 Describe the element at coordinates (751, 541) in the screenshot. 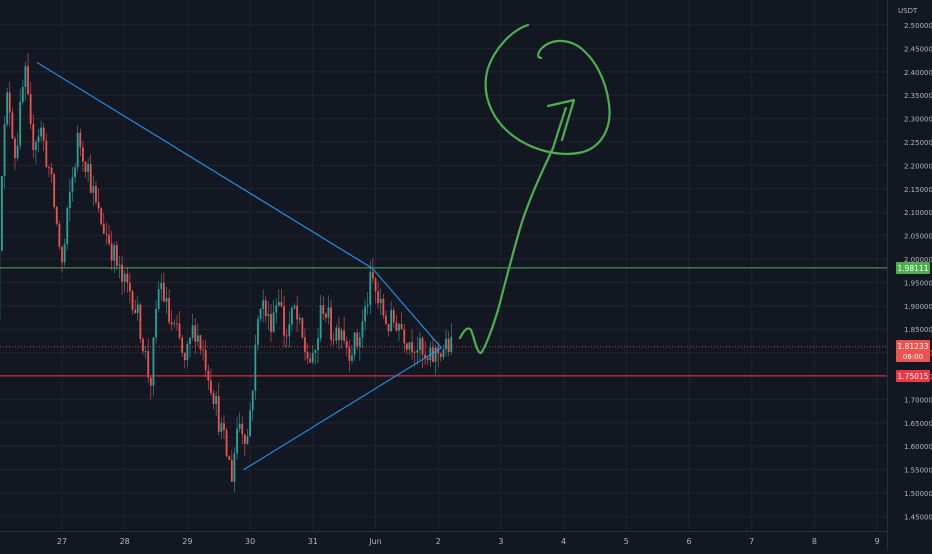

I see `time-tick-label: 7` at that location.